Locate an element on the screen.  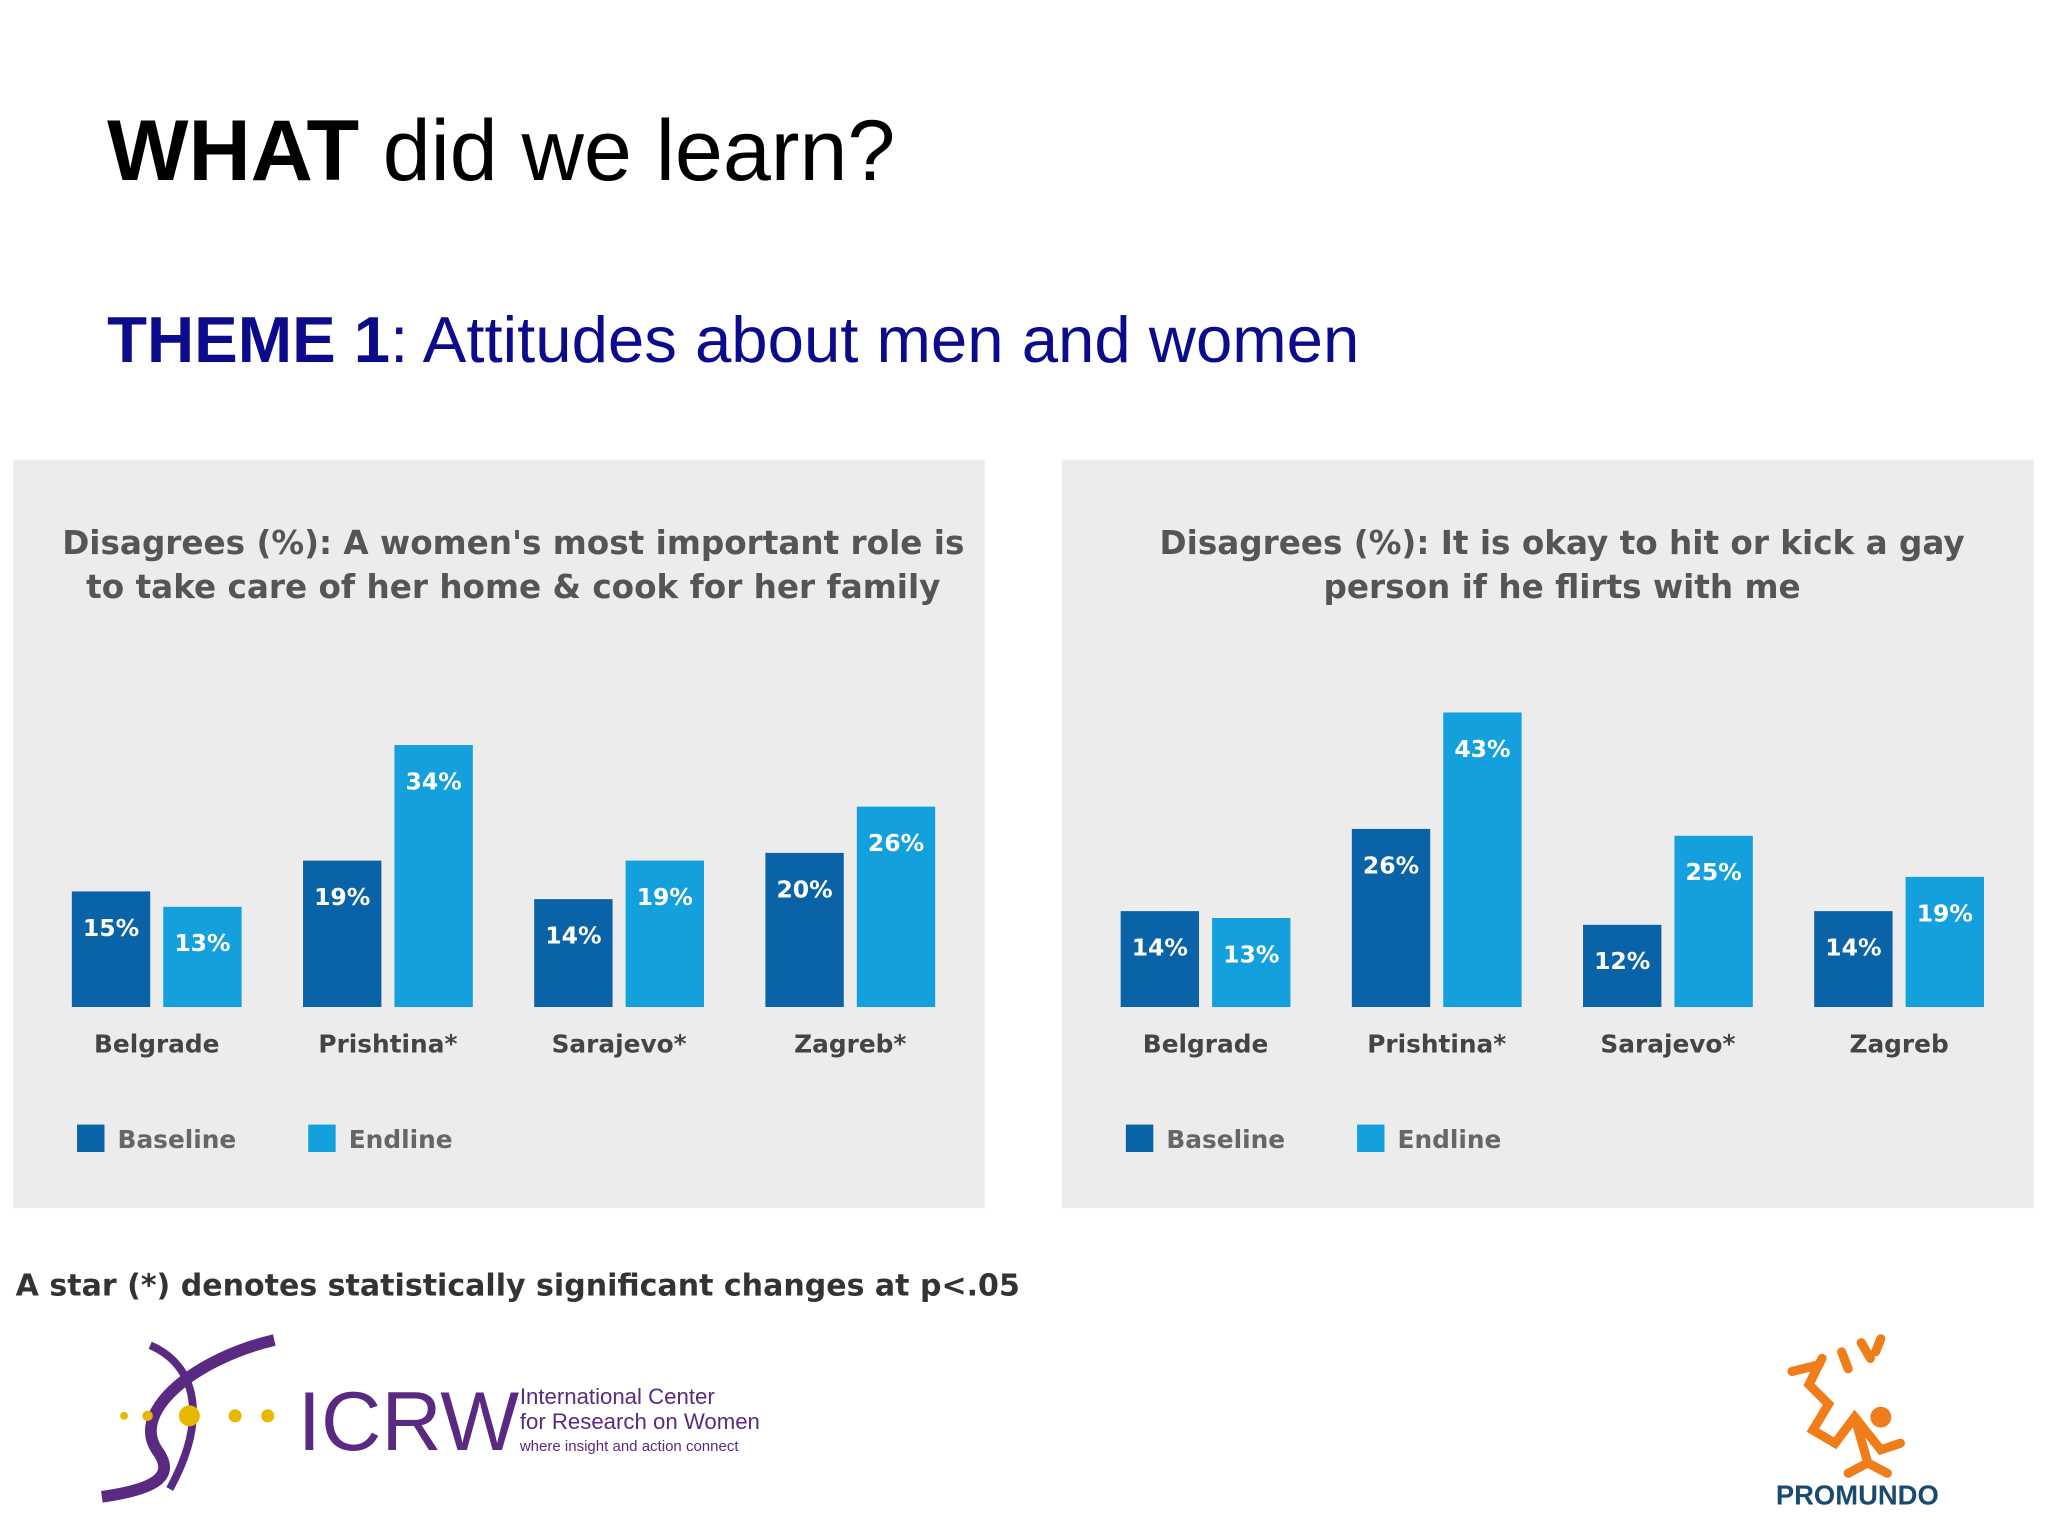
logo-tagline: where insight and action connect is located at coordinates (629, 1446).